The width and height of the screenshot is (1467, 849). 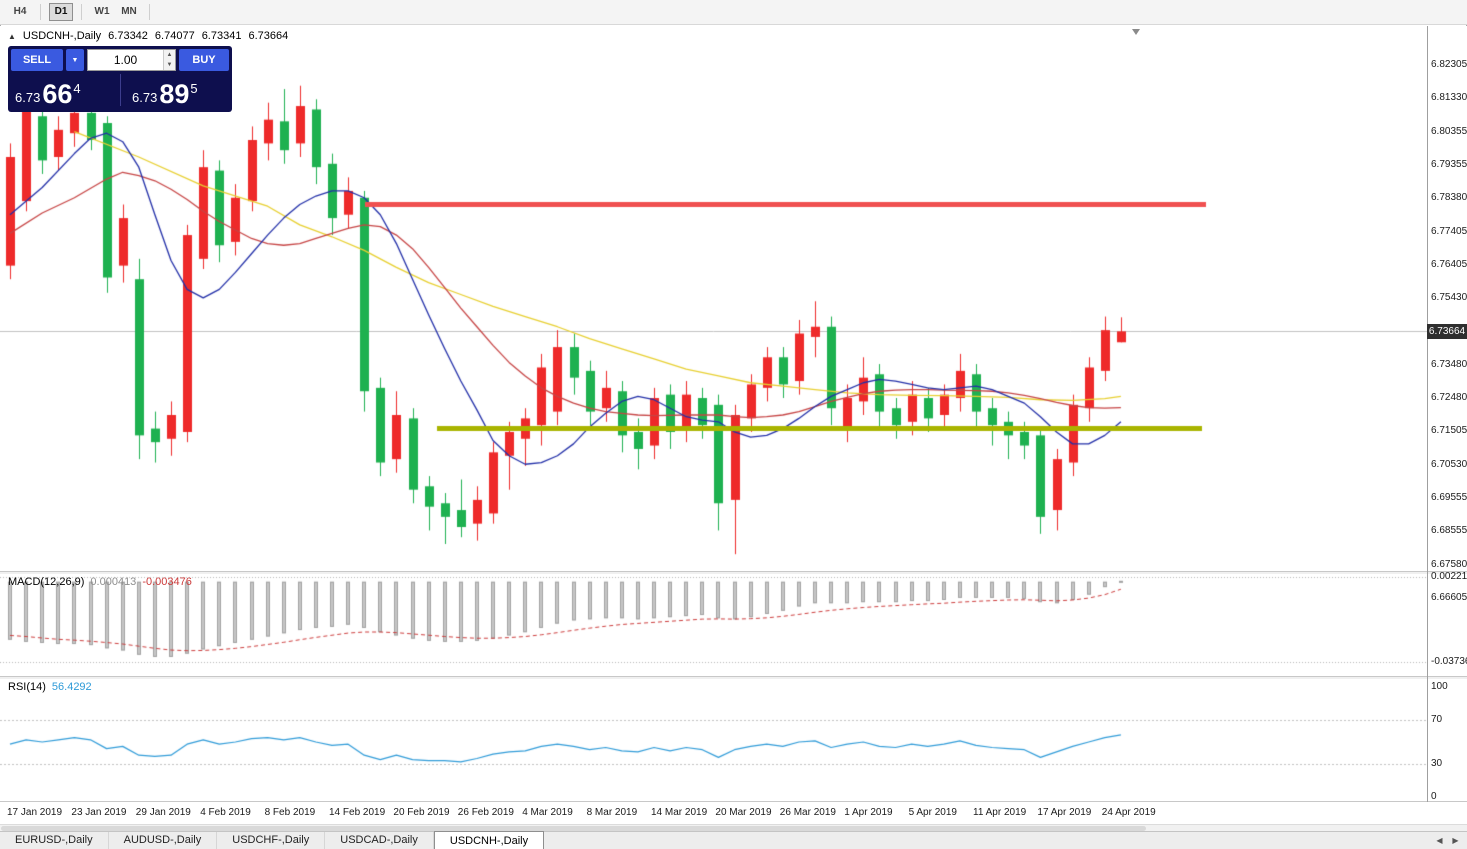 I want to click on buy-price-display: 6.73 89 5, so click(x=174, y=90).